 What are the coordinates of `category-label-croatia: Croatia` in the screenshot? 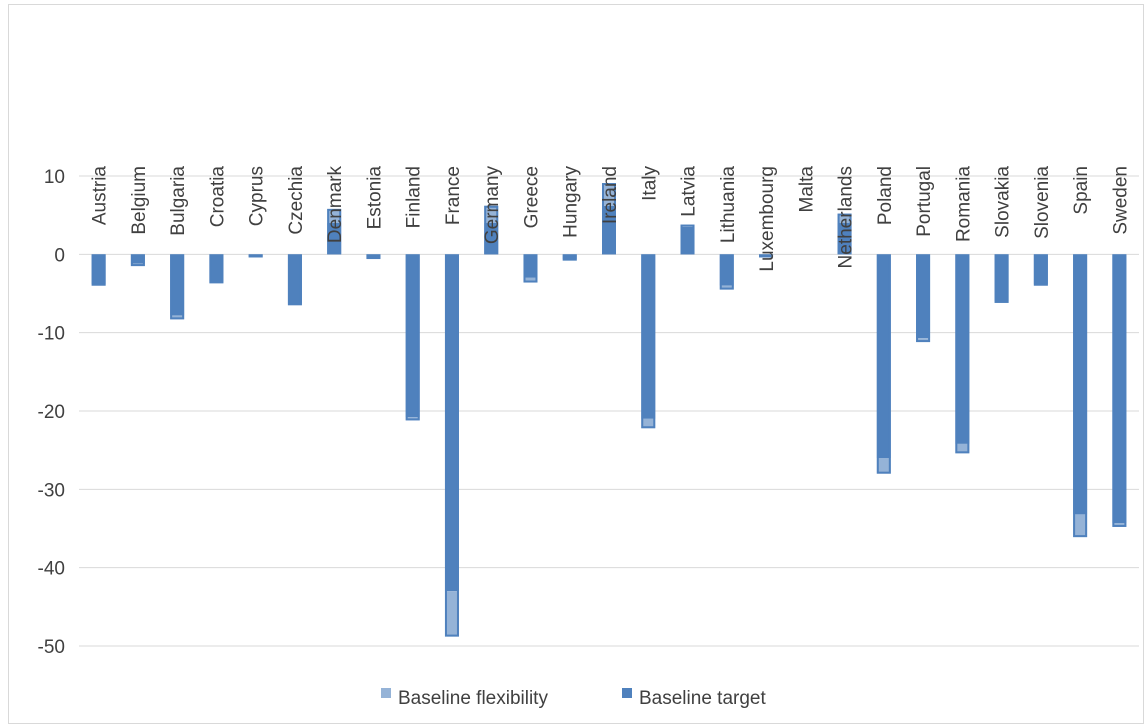 It's located at (217, 197).